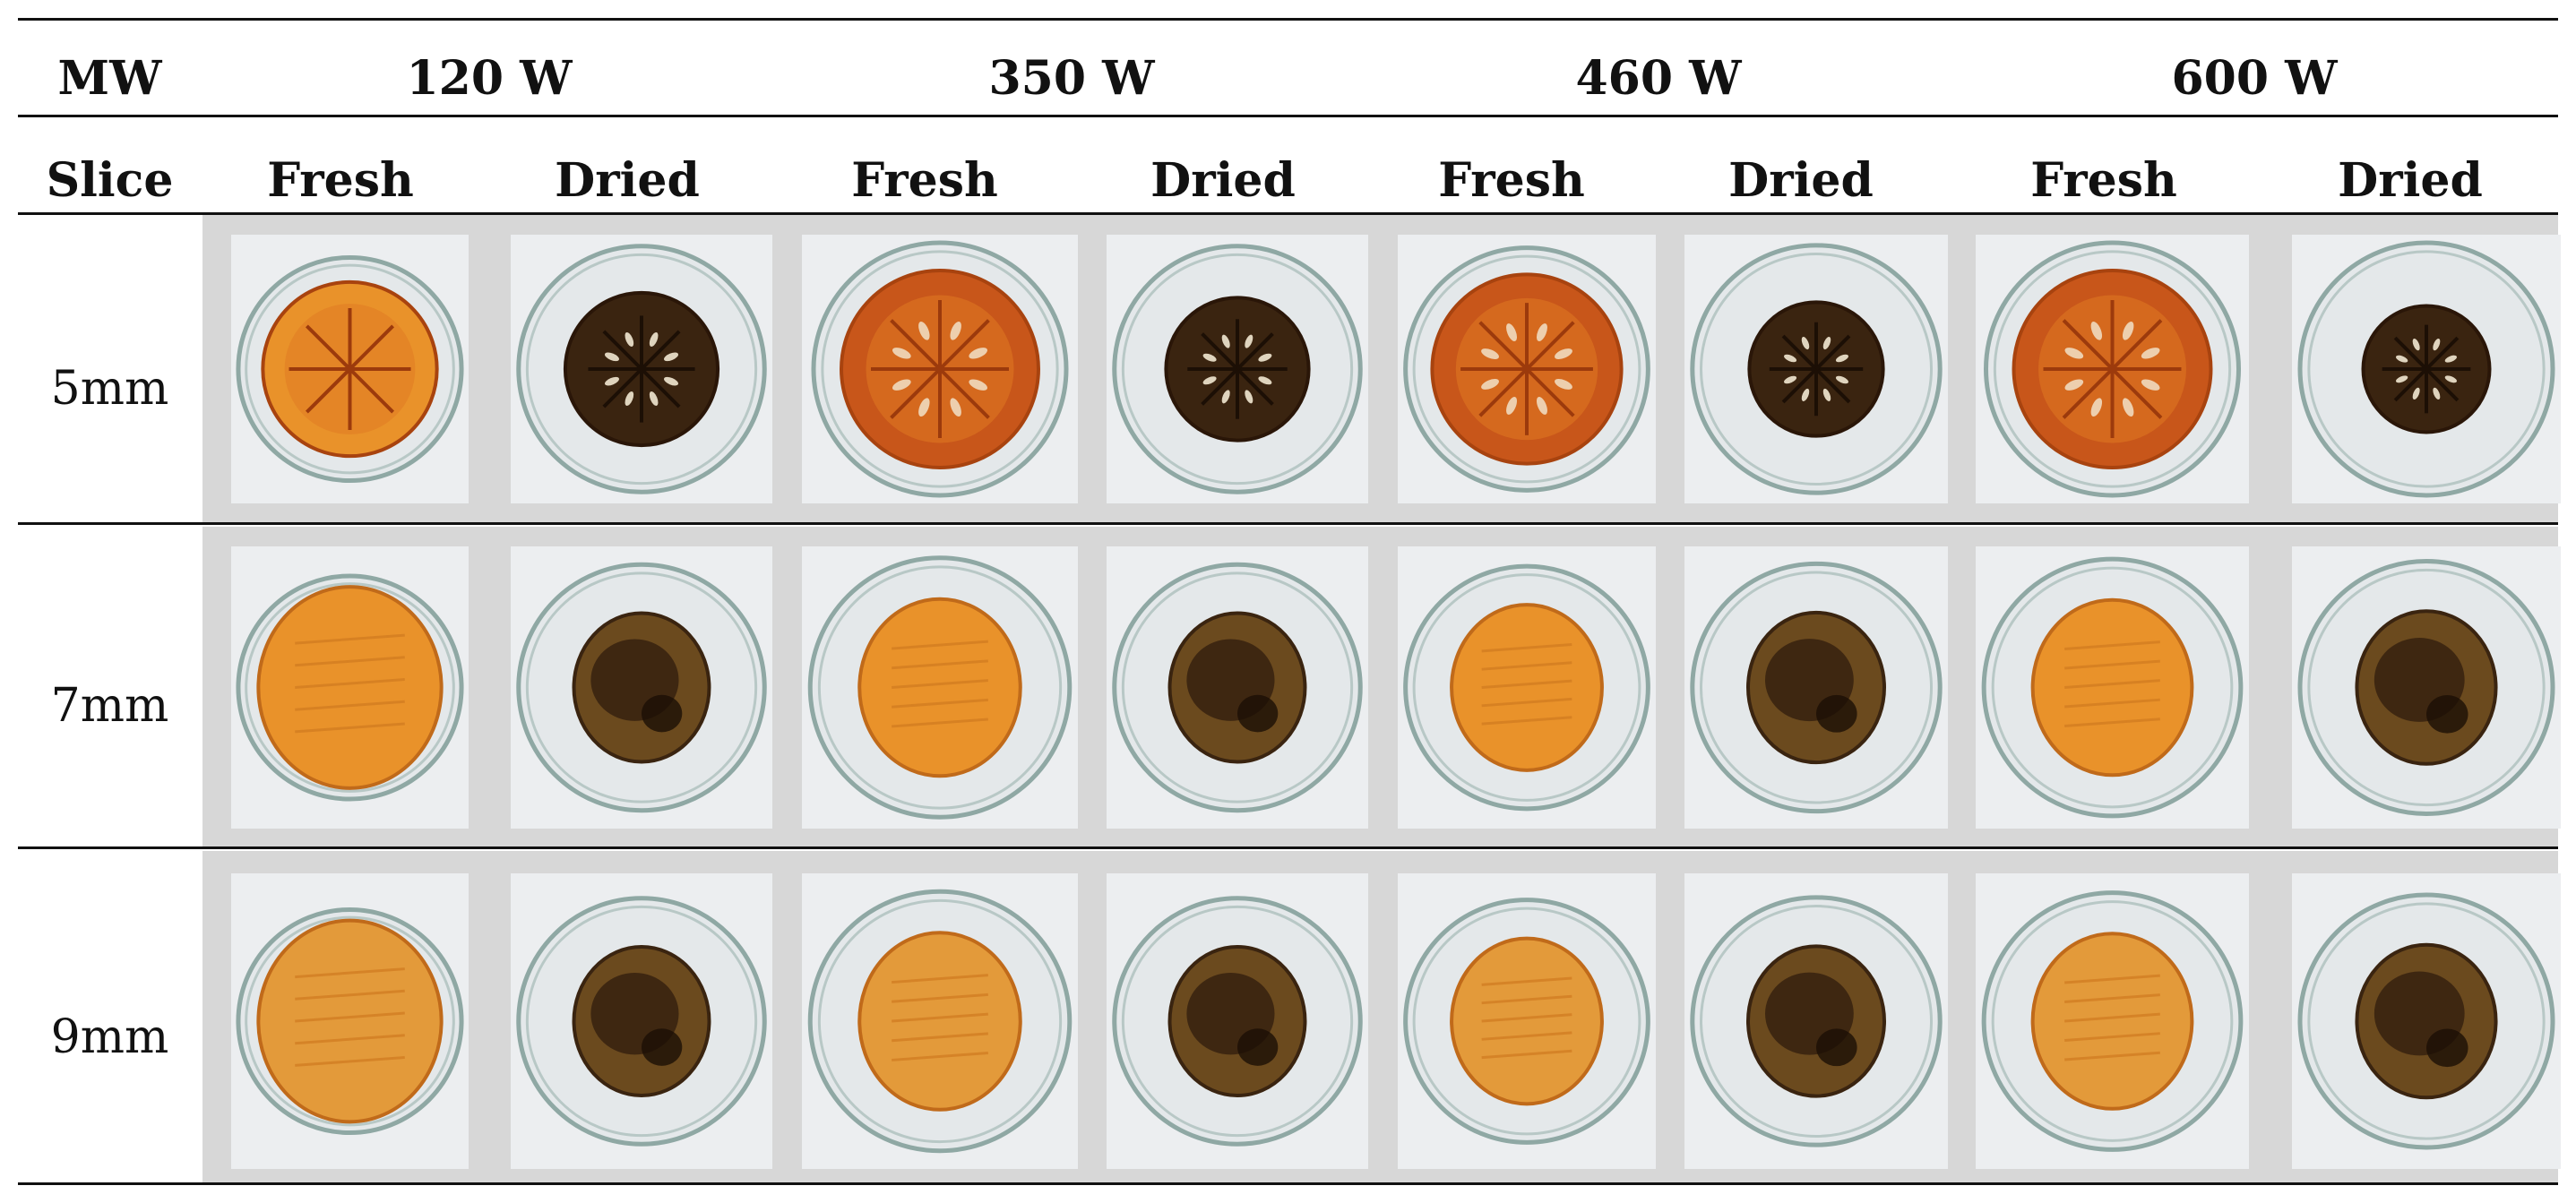 This screenshot has height=1203, width=2576. Describe the element at coordinates (2254, 78) in the screenshot. I see `power-header-600: 600 W` at that location.